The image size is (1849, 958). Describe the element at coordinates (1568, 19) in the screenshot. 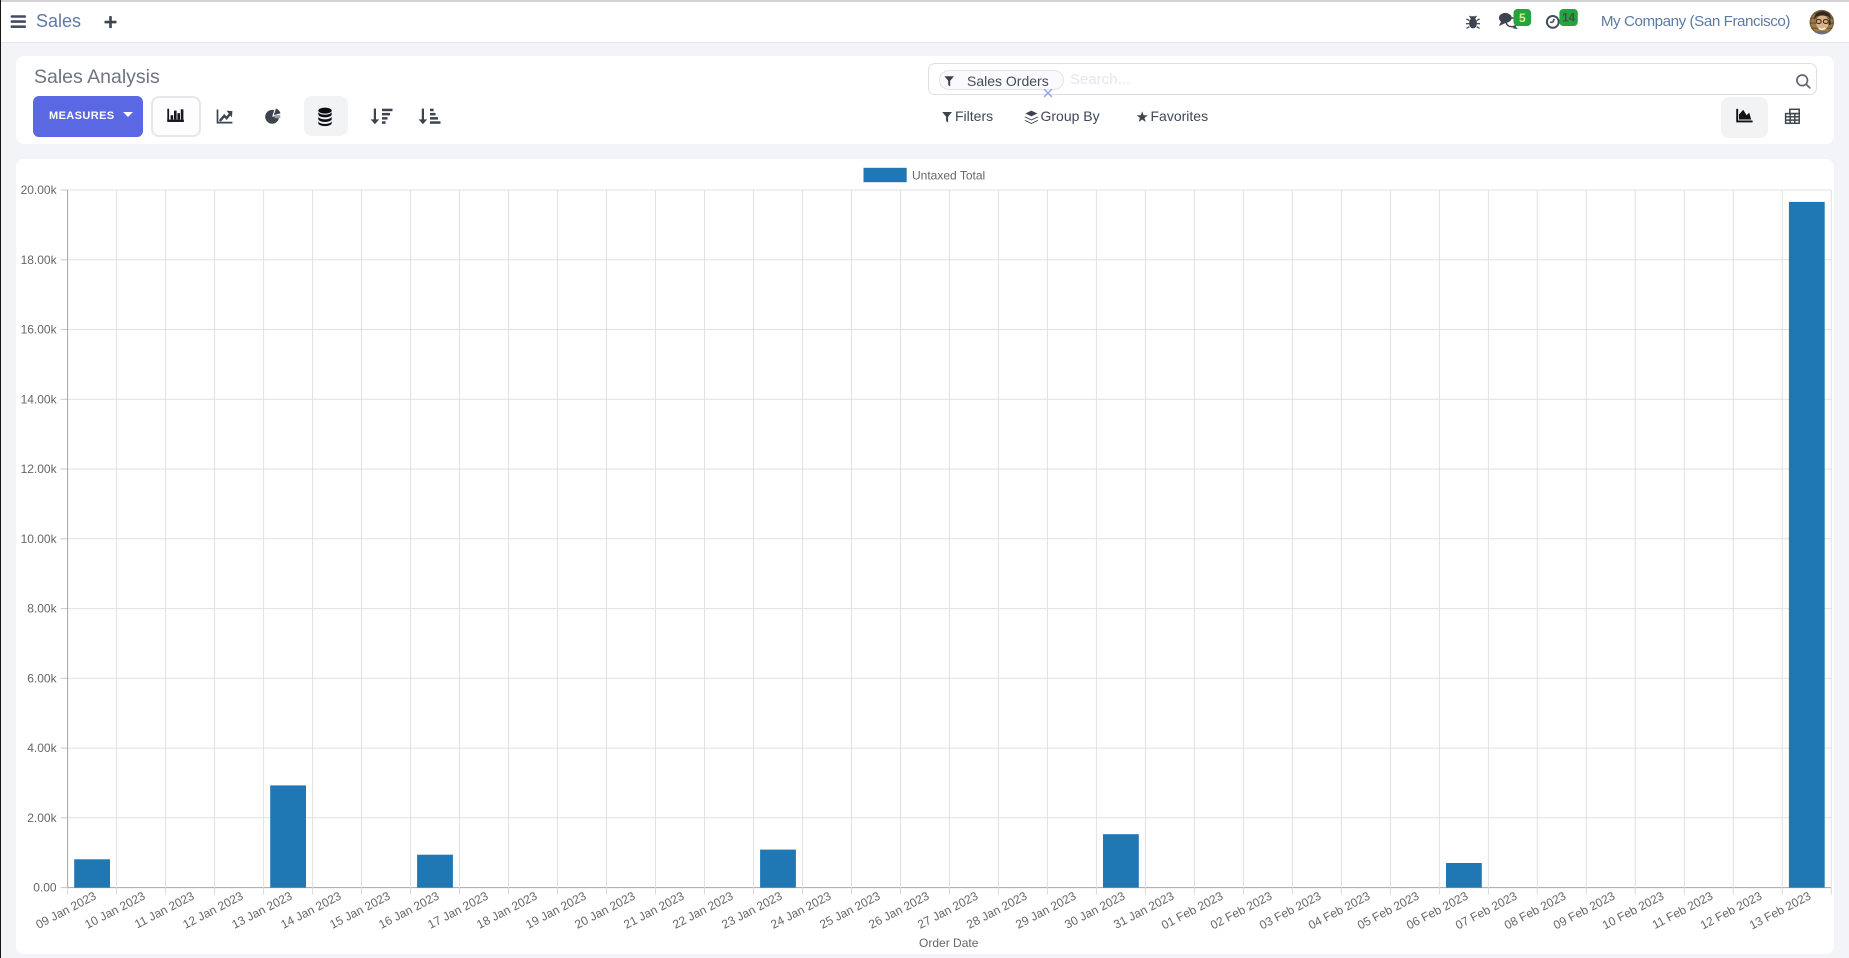

I see `svg-text: 14` at that location.